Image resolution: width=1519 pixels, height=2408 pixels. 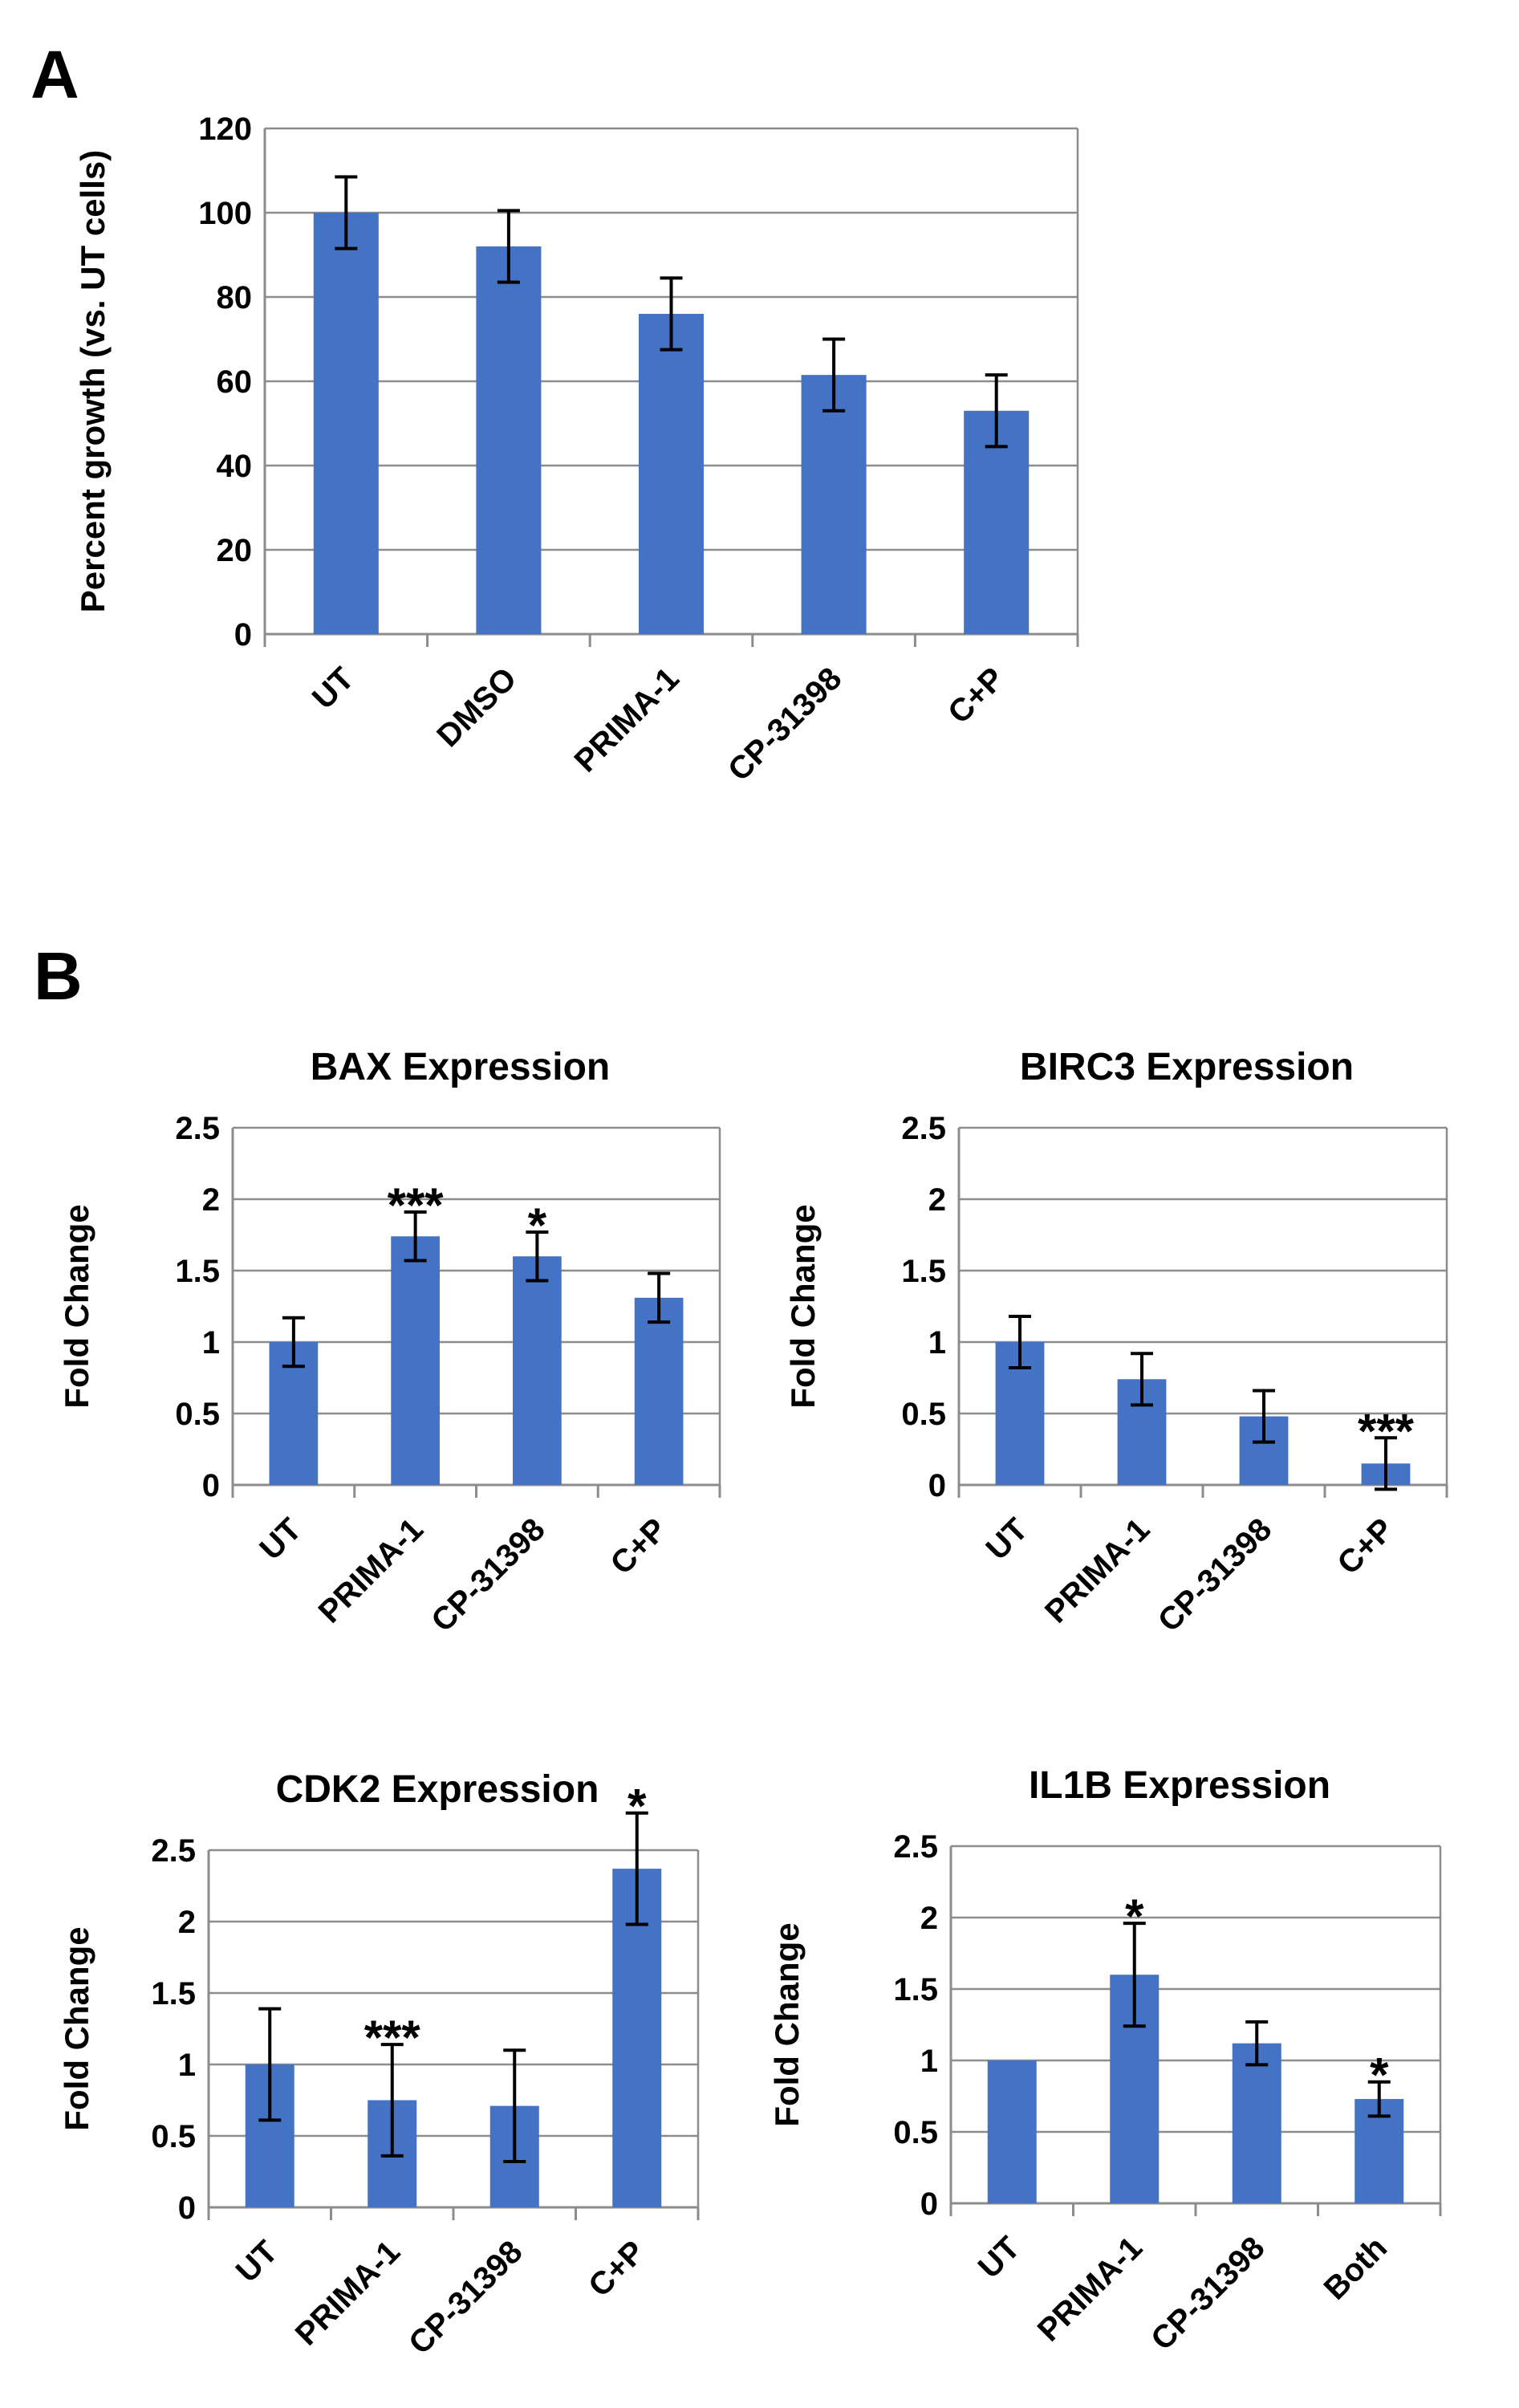 What do you see at coordinates (437, 1790) in the screenshot?
I see `chart-title: CDK2 Expression` at bounding box center [437, 1790].